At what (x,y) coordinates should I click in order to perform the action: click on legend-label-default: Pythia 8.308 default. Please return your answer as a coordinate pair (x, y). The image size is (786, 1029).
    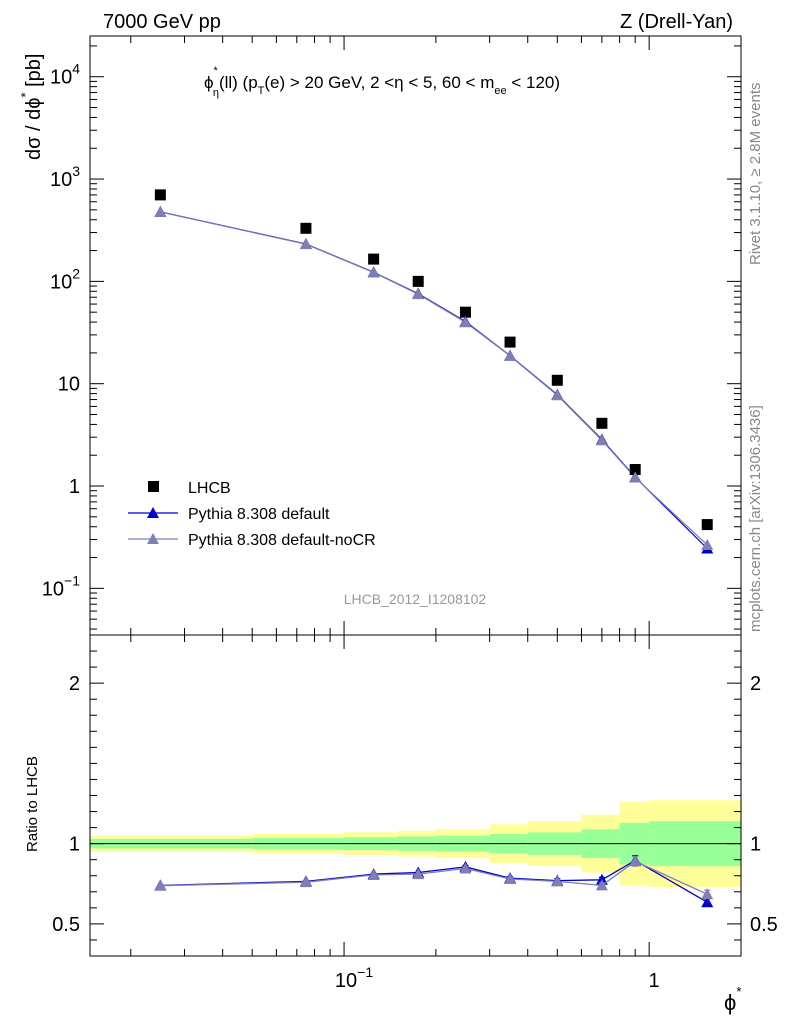
    Looking at the image, I should click on (259, 514).